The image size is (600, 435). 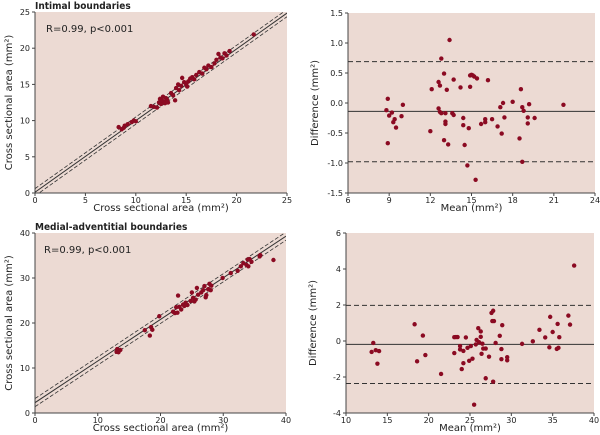 What do you see at coordinates (470, 420) in the screenshot?
I see `panel-4-x-tick-label: 25` at bounding box center [470, 420].